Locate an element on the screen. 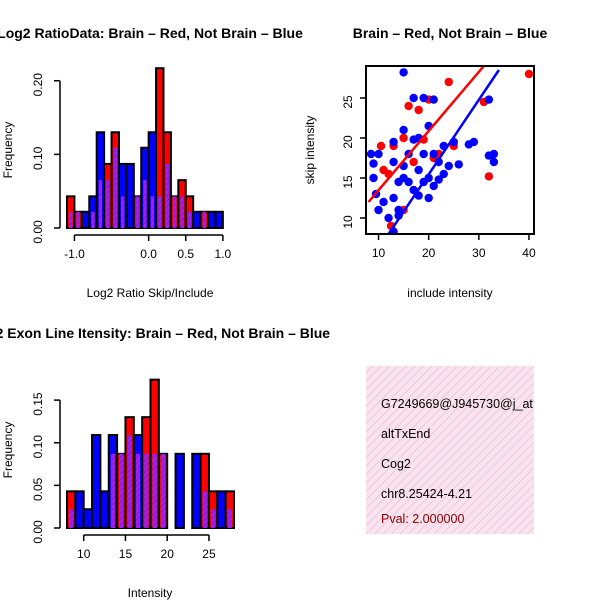 The width and height of the screenshot is (600, 600). scatter-frame is located at coordinates (450, 150).